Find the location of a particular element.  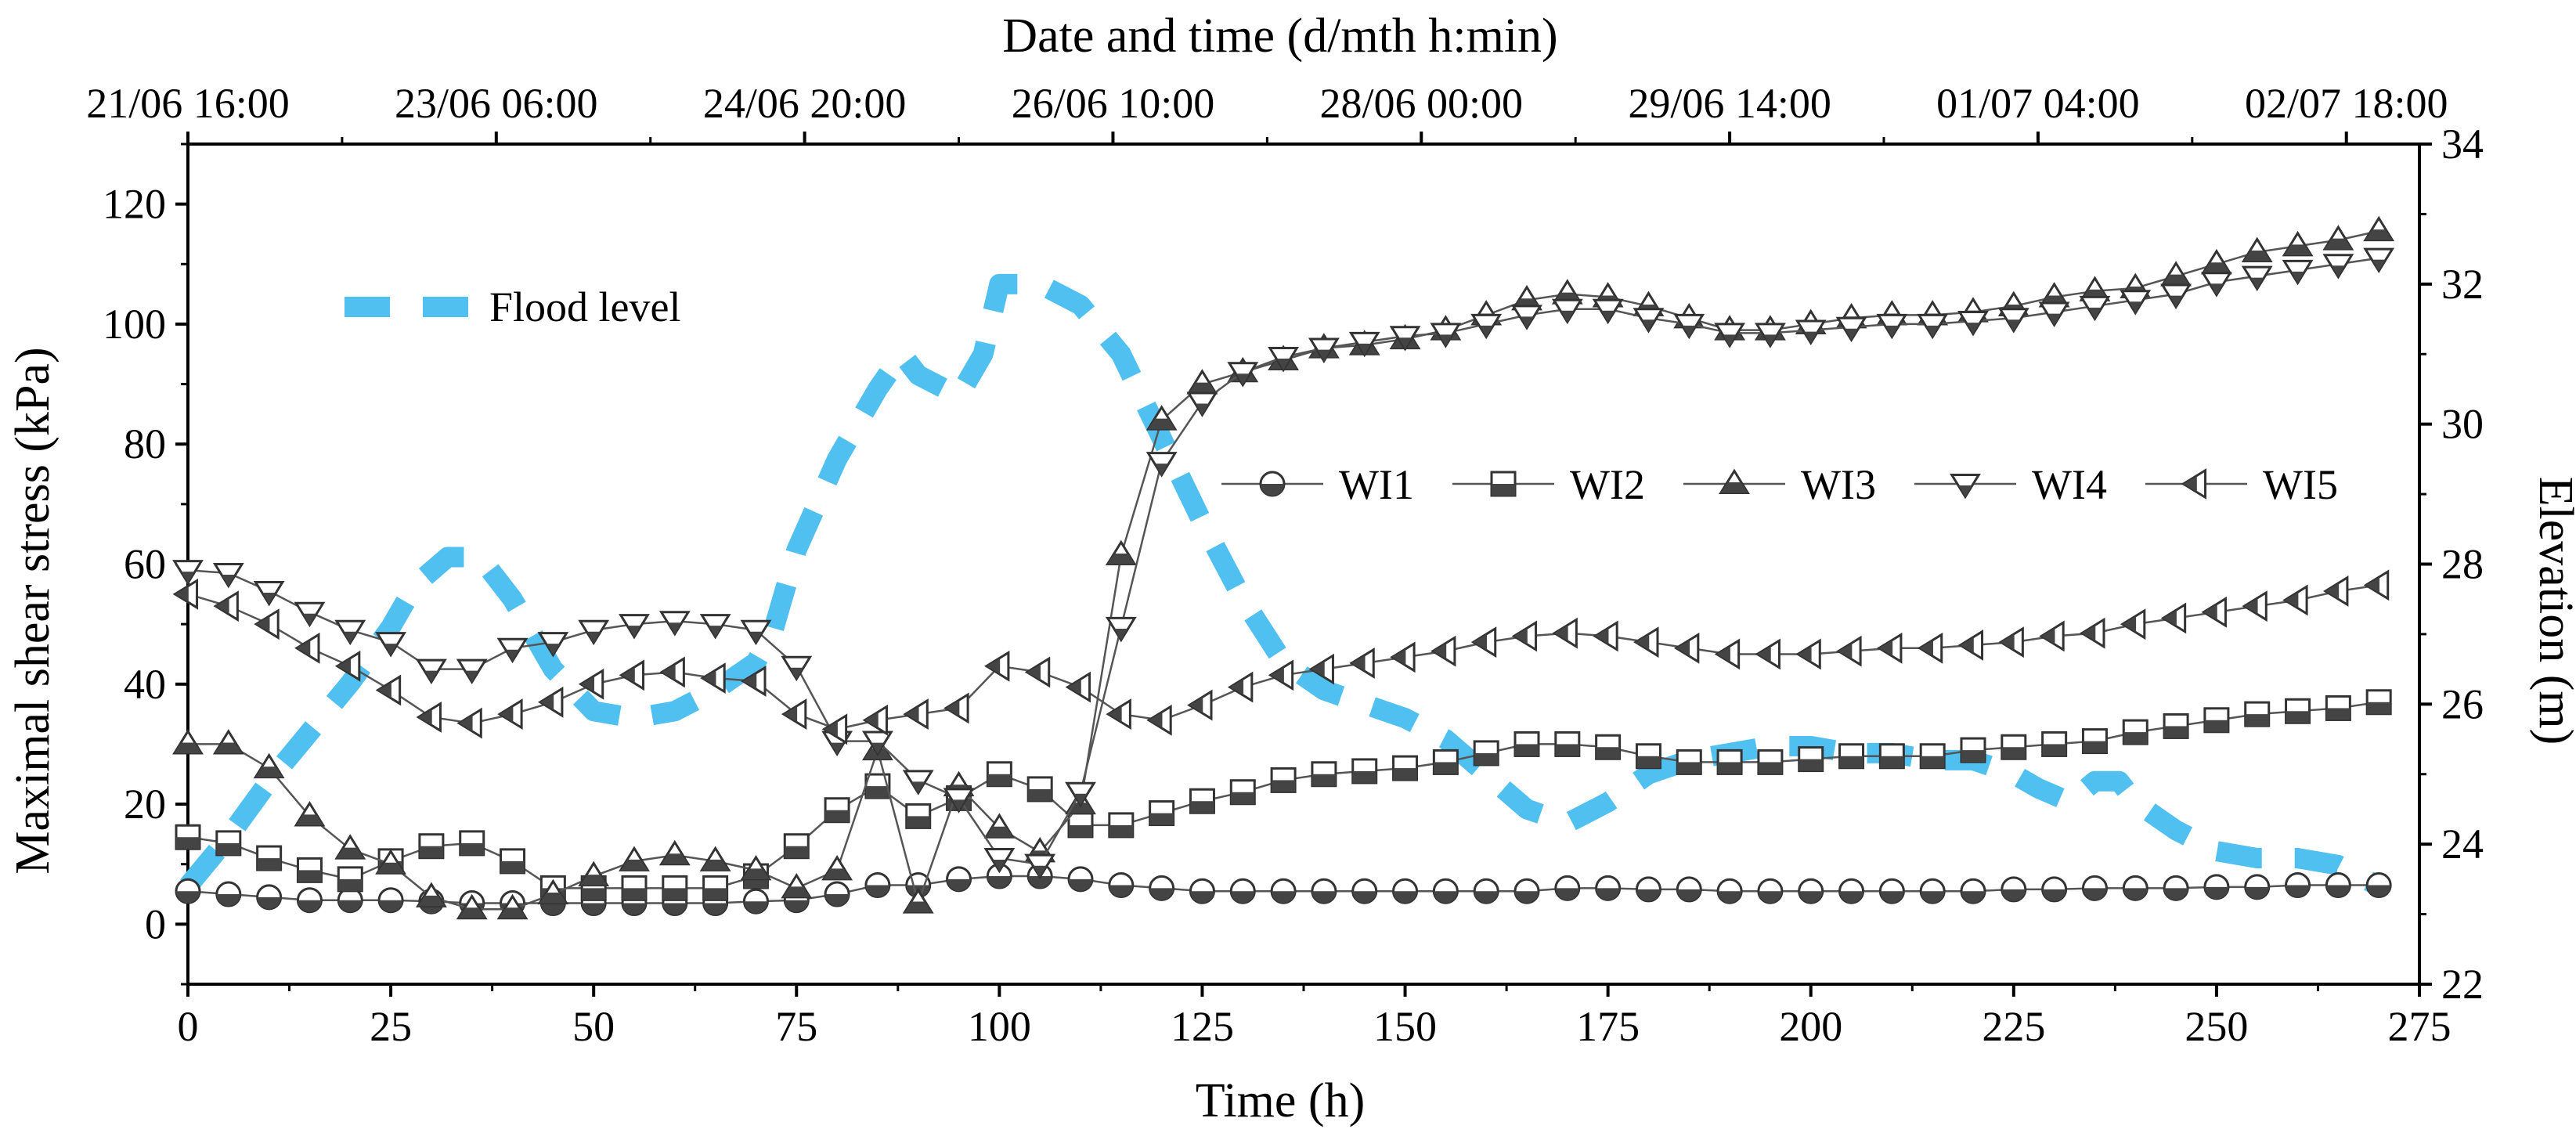

left-y-tick-label: 80 is located at coordinates (145, 443).